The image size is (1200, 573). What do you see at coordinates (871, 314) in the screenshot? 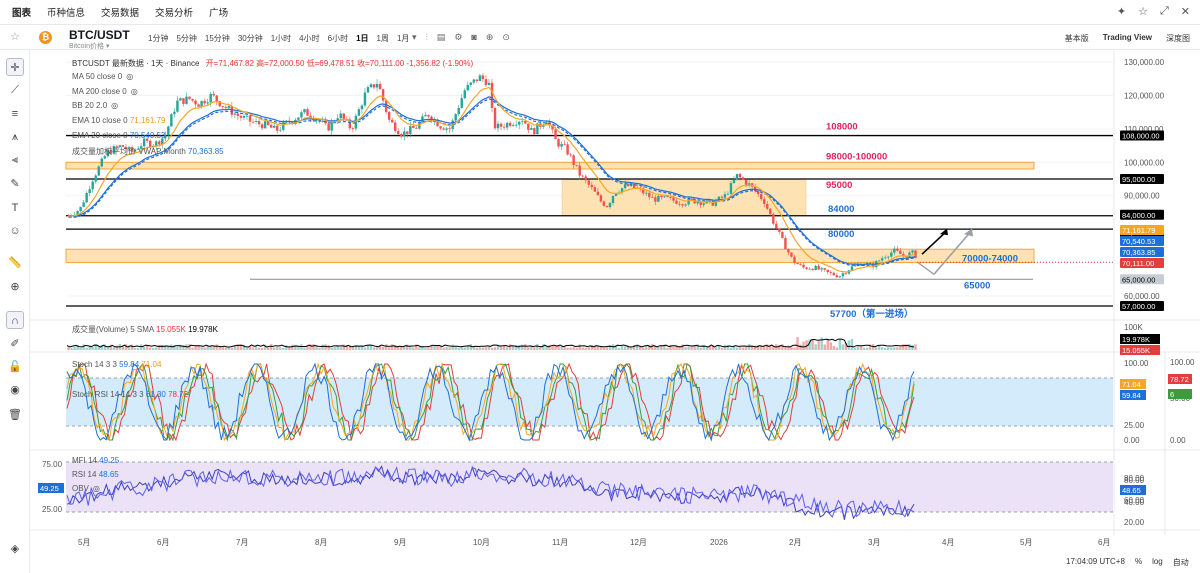
I see `level-label: 57700（第一进场）` at bounding box center [871, 314].